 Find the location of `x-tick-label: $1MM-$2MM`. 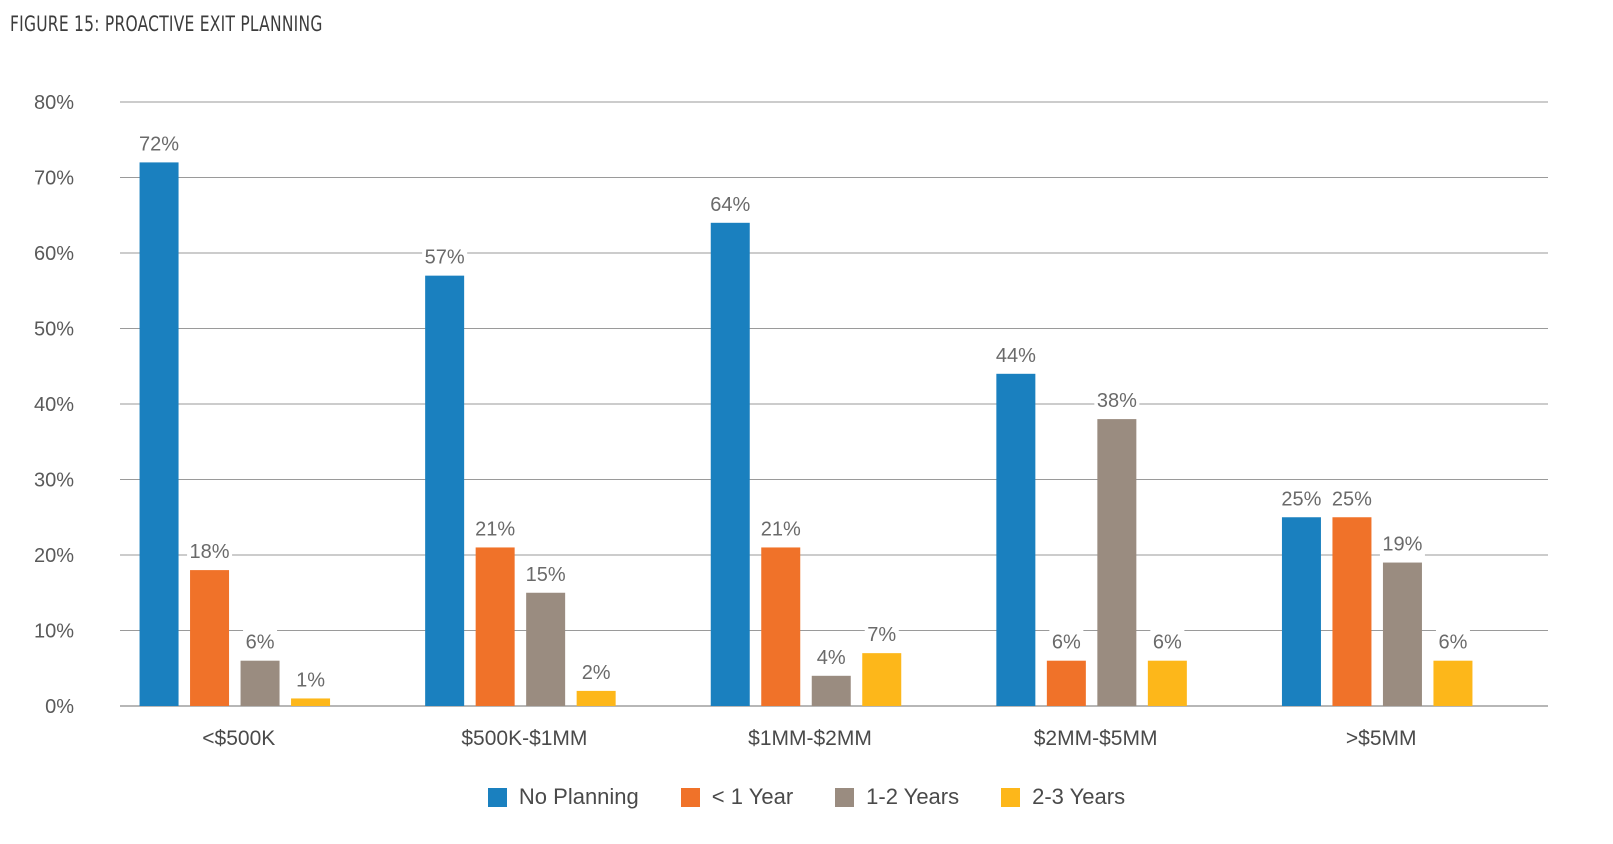

x-tick-label: $1MM-$2MM is located at coordinates (810, 738).